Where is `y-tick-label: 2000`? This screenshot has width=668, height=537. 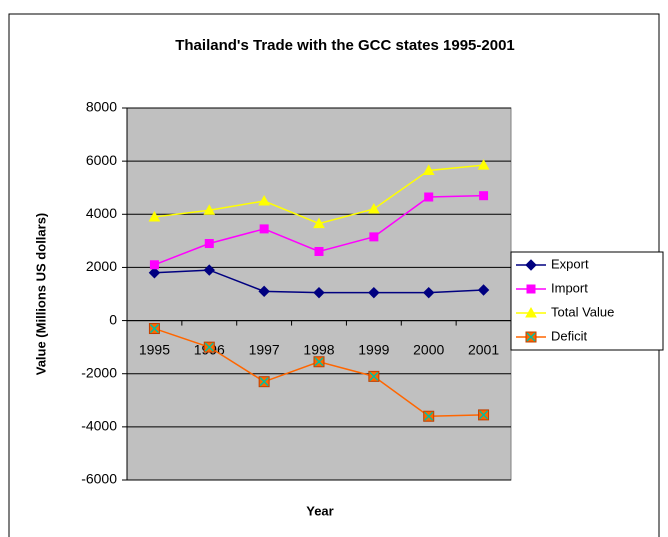 y-tick-label: 2000 is located at coordinates (101, 266).